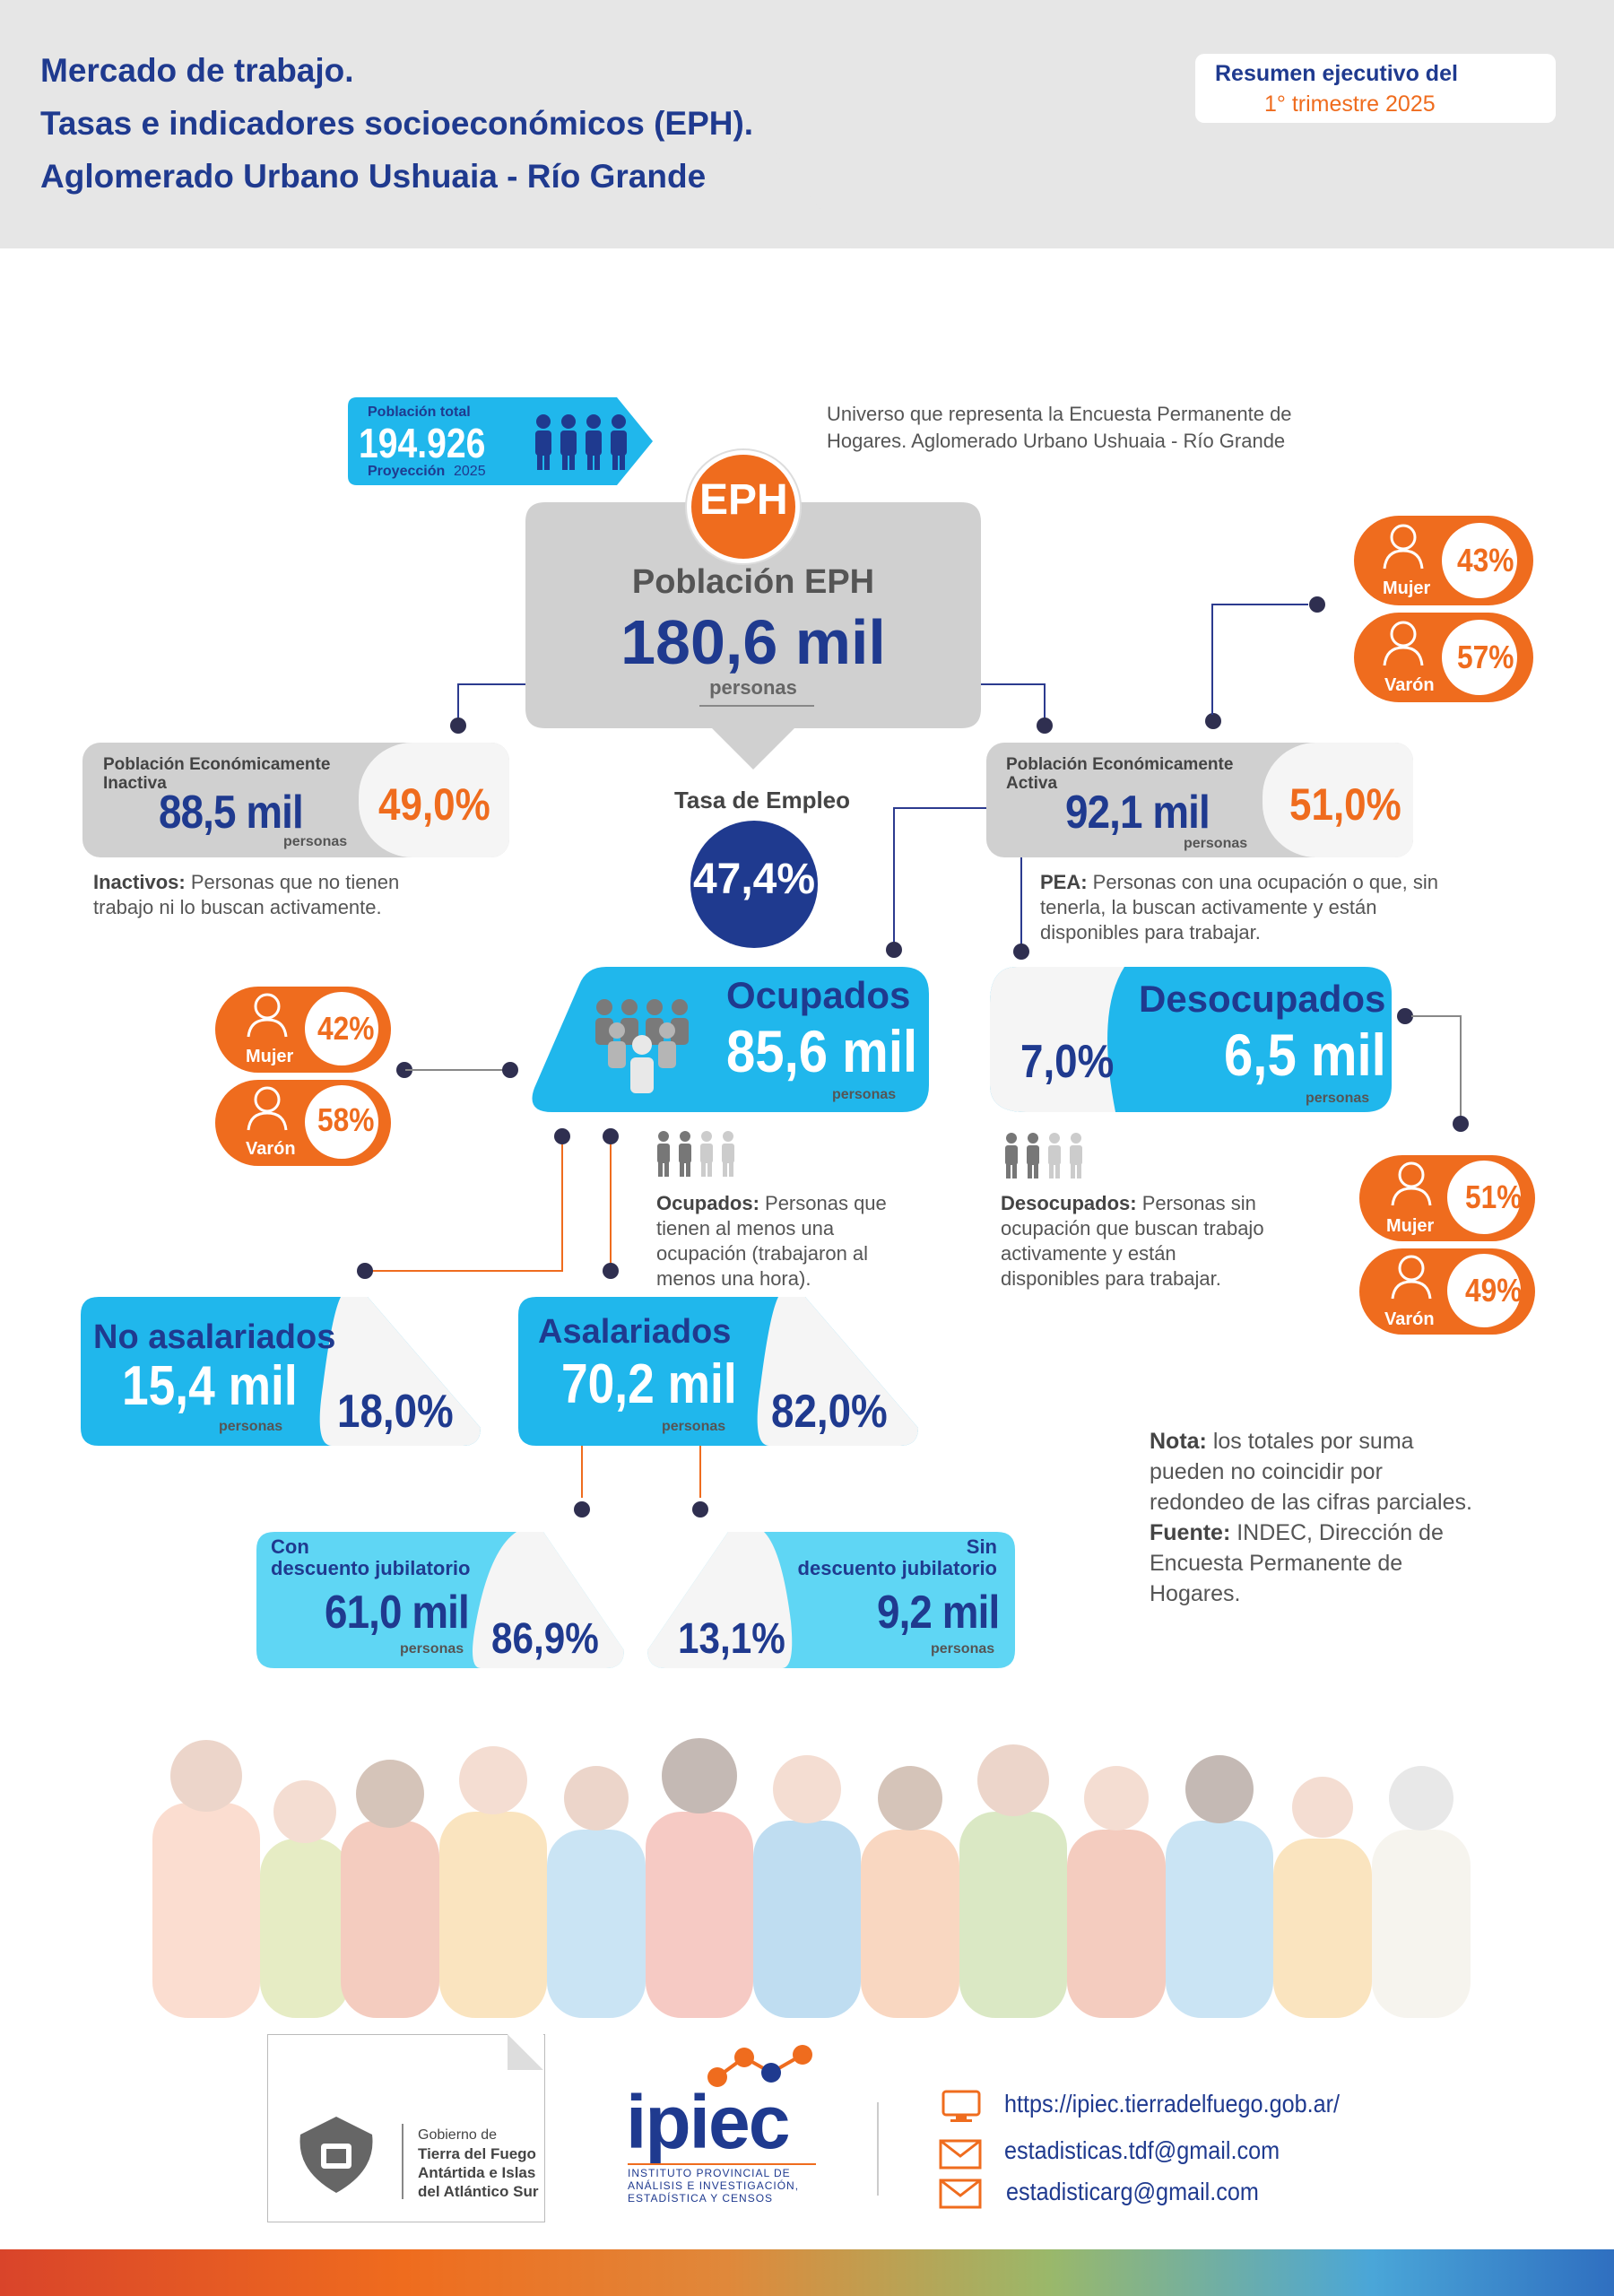 This screenshot has height=2296, width=1614. Describe the element at coordinates (981, 1546) in the screenshot. I see `sin-descuento-label-1: Sin` at that location.